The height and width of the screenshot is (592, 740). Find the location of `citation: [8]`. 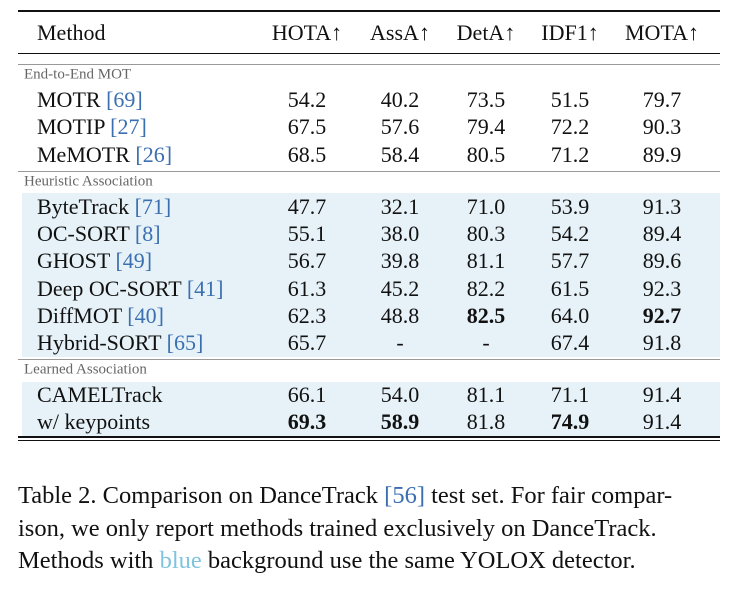

citation: [8] is located at coordinates (147, 233).